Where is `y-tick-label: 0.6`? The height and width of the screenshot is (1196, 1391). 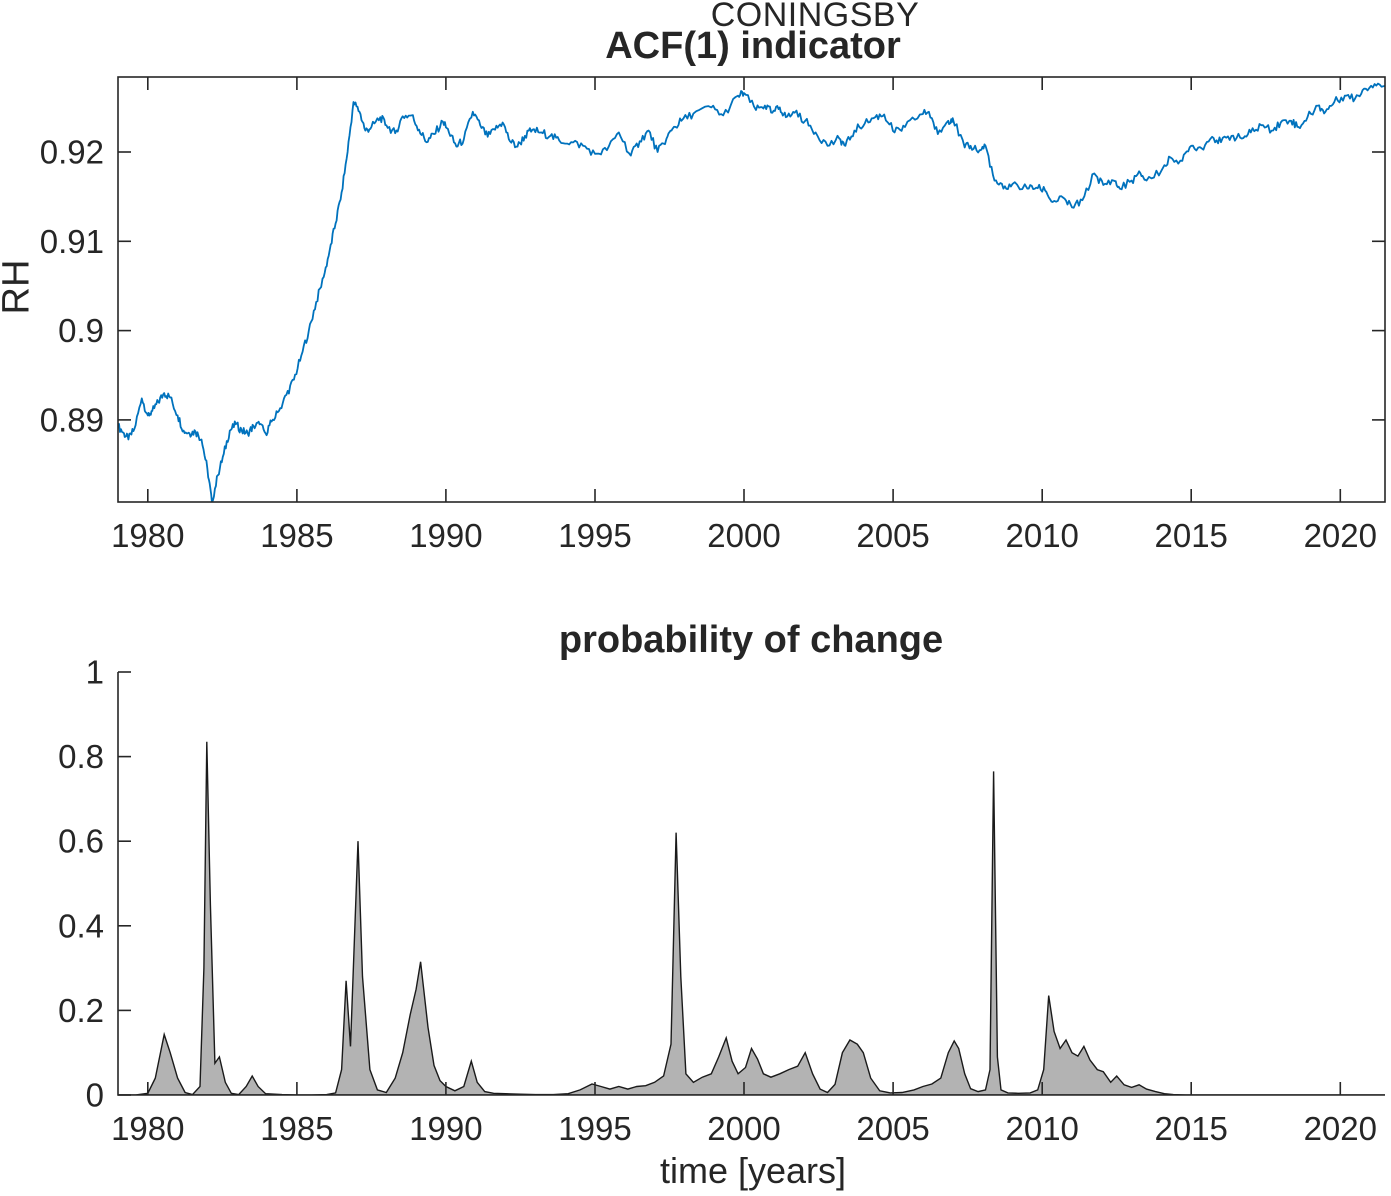 y-tick-label: 0.6 is located at coordinates (81, 841).